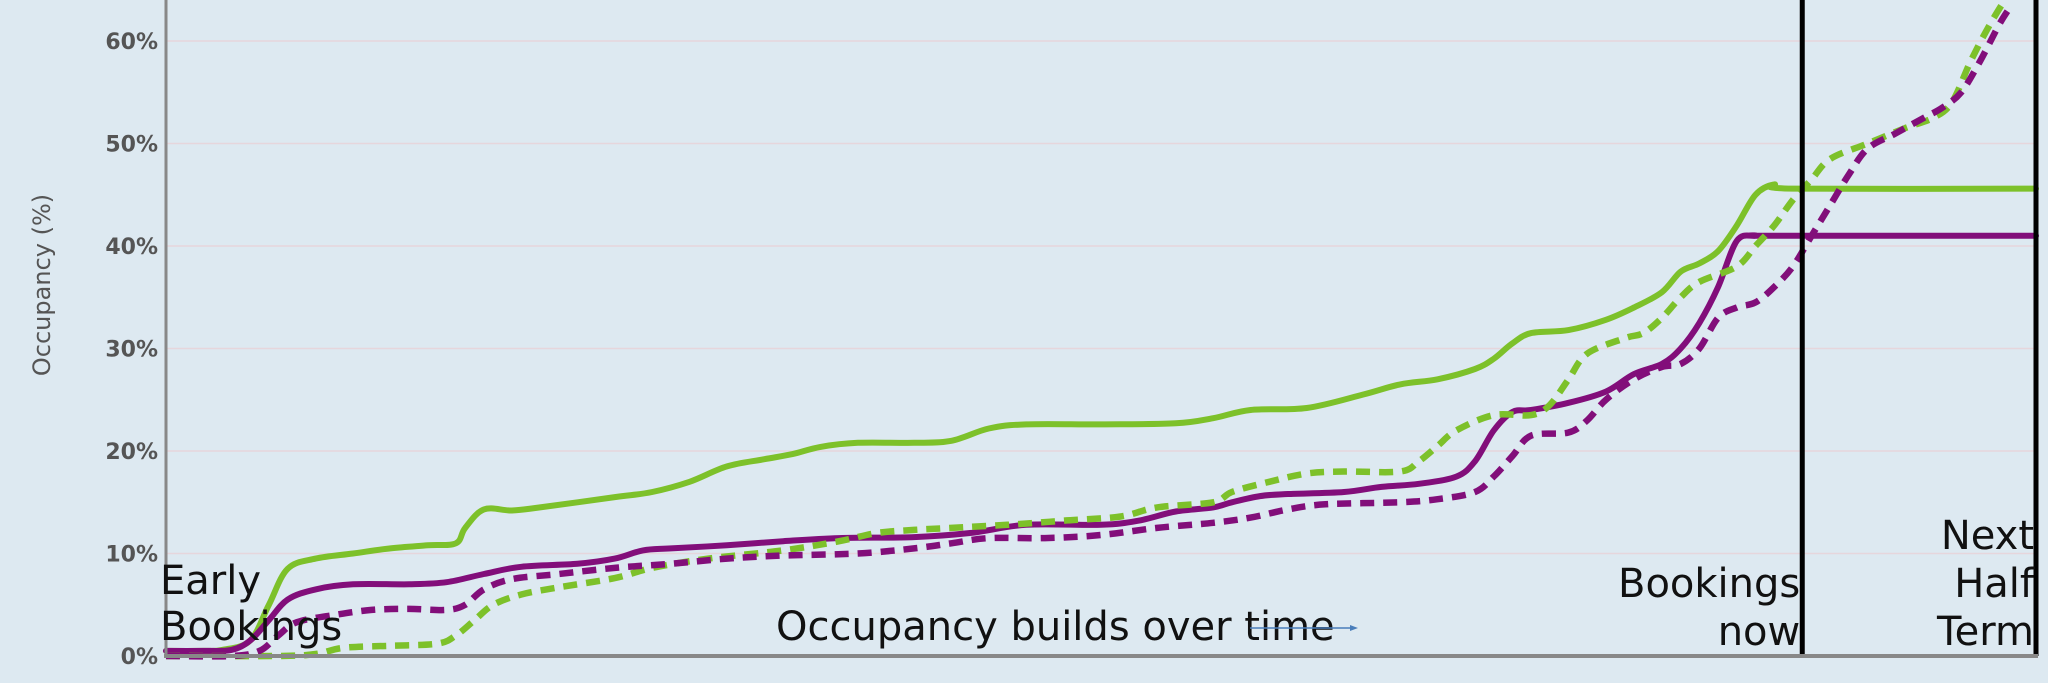  What do you see at coordinates (1055, 627) in the screenshot?
I see `occupancy-builds-label: Occupancy builds over time` at bounding box center [1055, 627].